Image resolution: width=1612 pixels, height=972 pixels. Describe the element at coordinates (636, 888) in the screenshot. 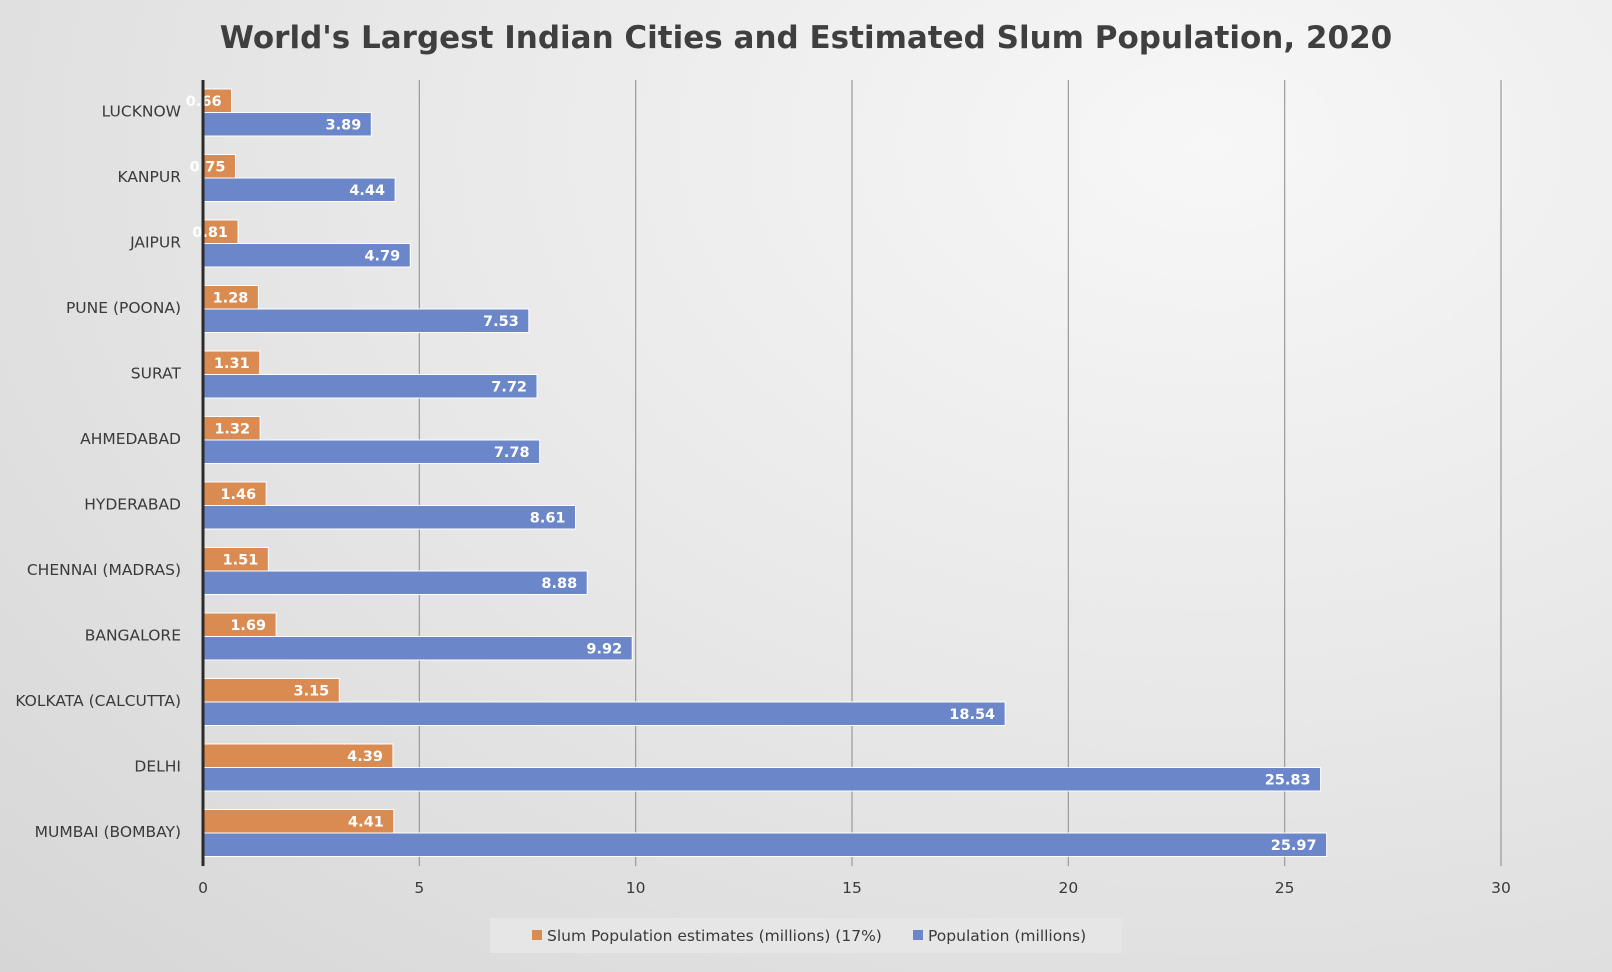

I see `x-tick-label: 10` at that location.